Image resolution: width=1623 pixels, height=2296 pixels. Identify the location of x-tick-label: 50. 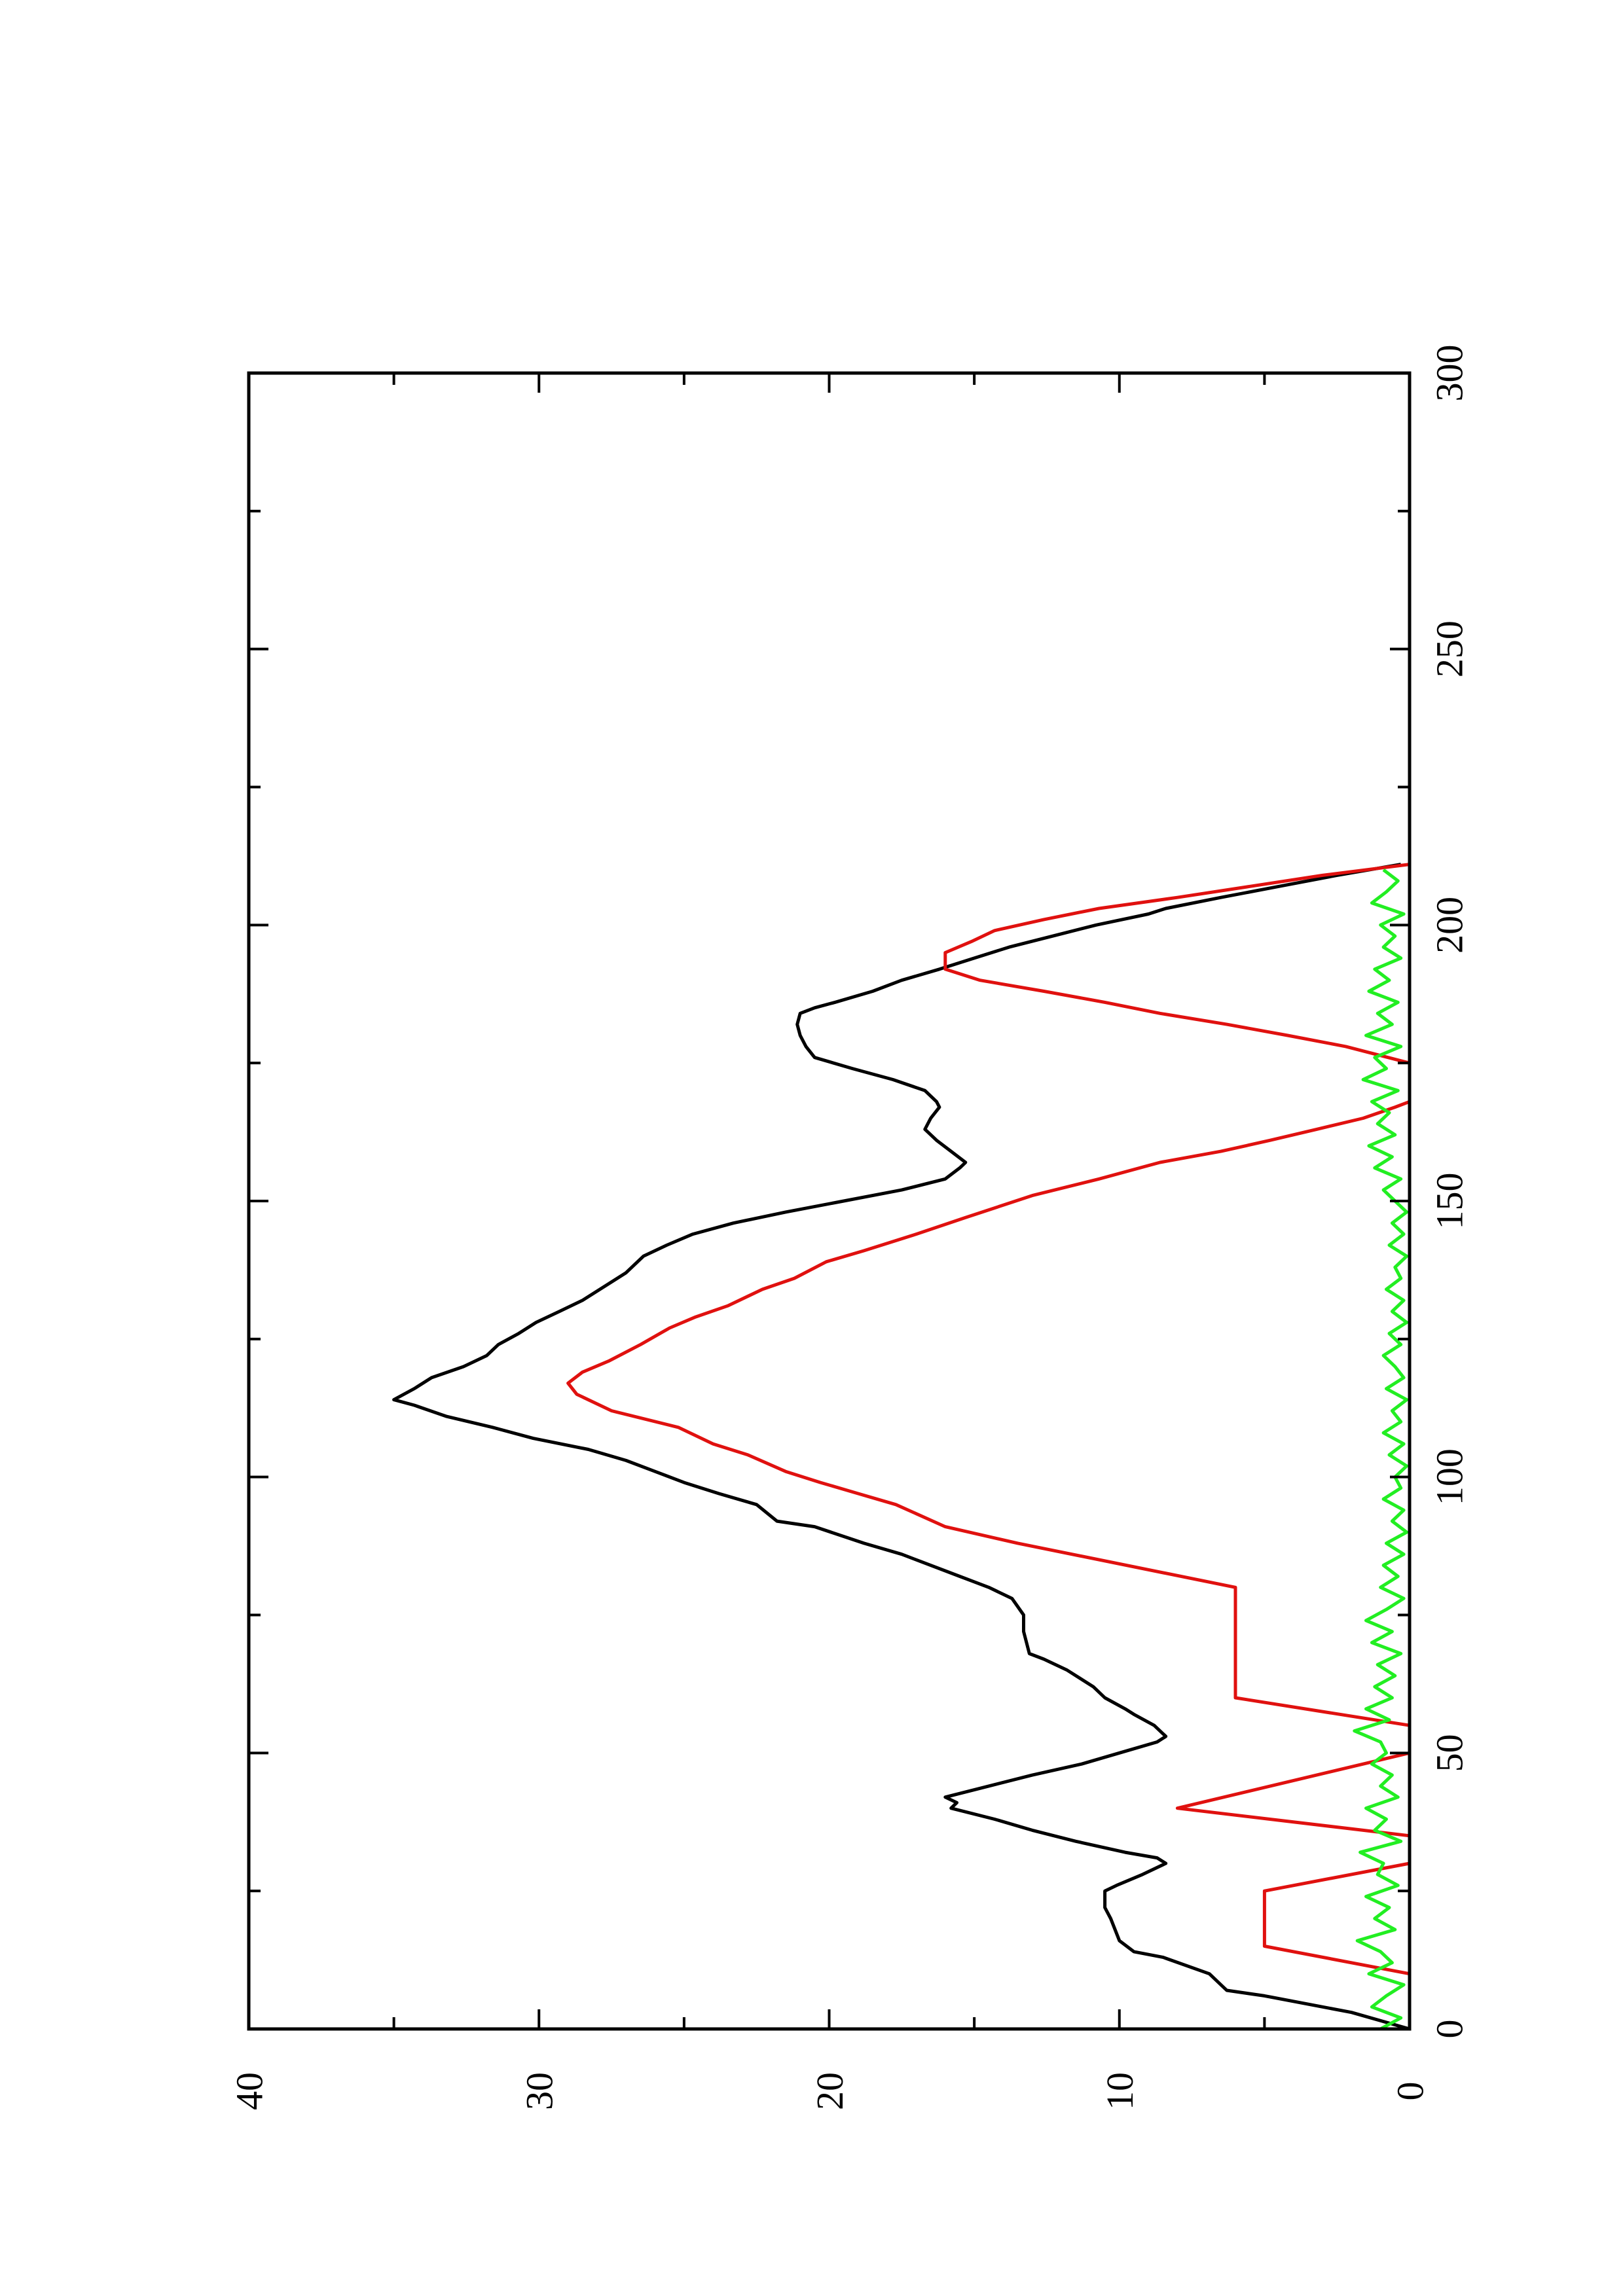
(1449, 1753).